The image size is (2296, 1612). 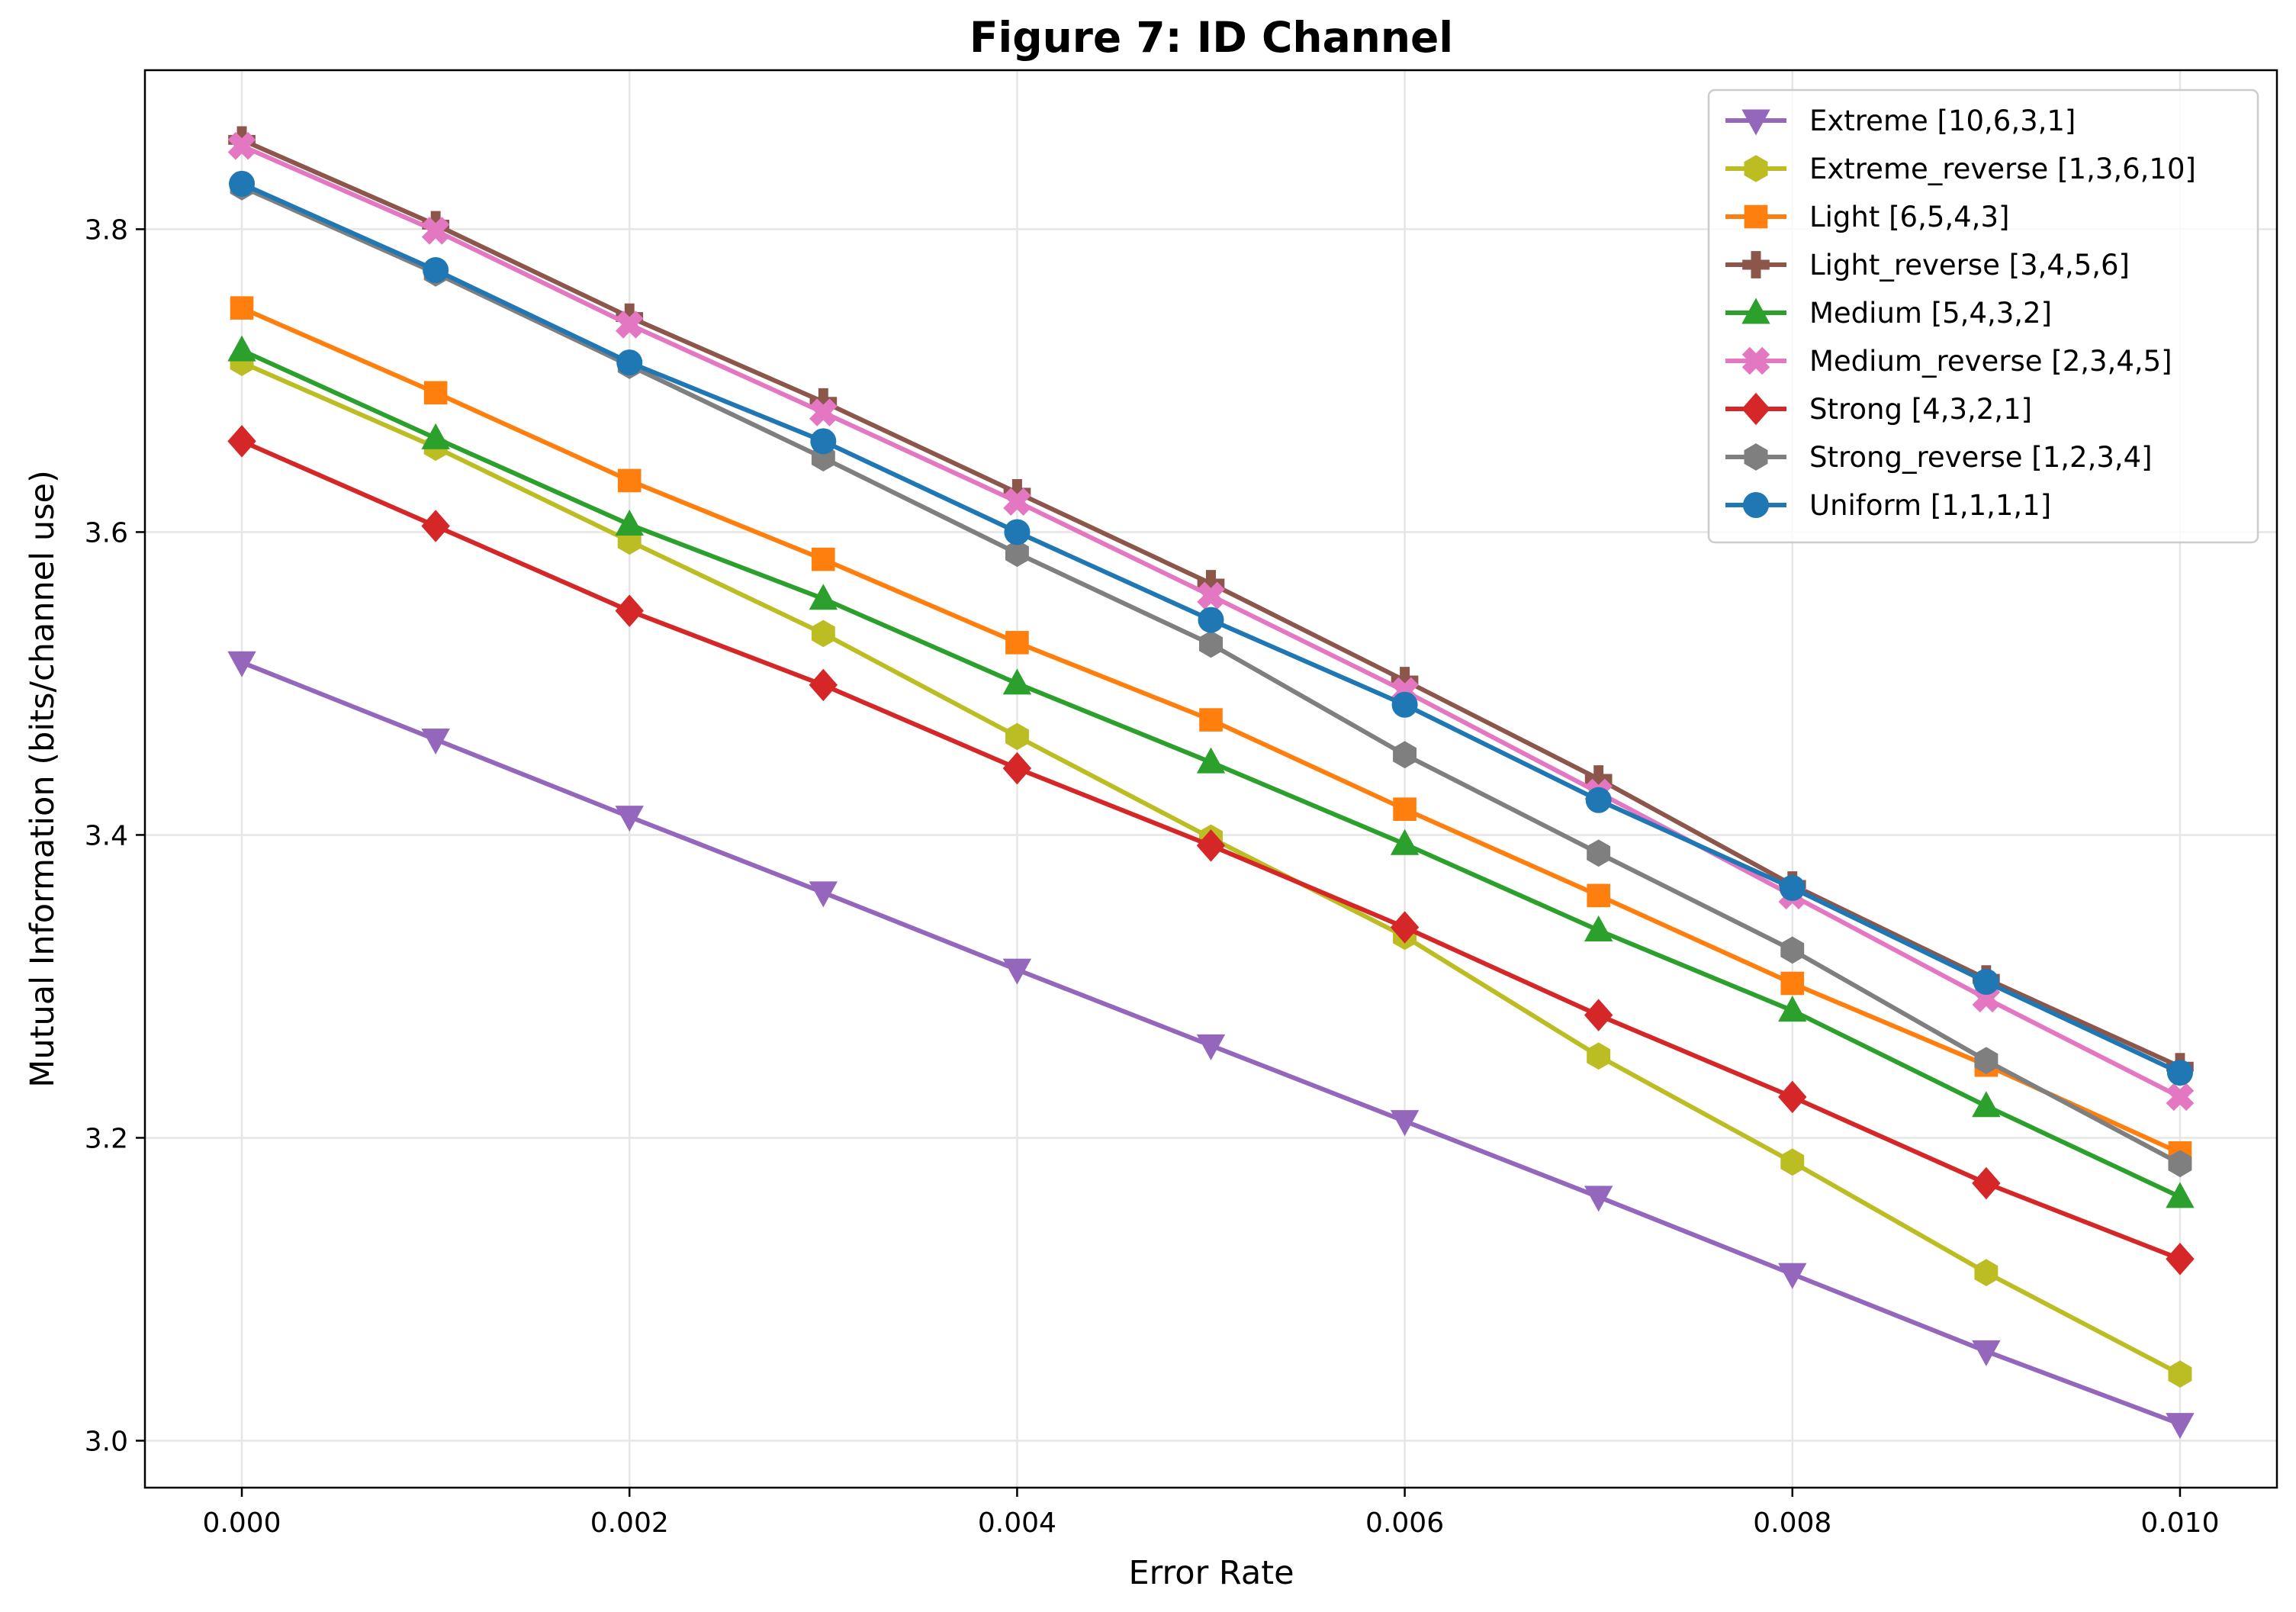 What do you see at coordinates (1931, 313) in the screenshot?
I see `legend-label: Medium [5,4,3,2]` at bounding box center [1931, 313].